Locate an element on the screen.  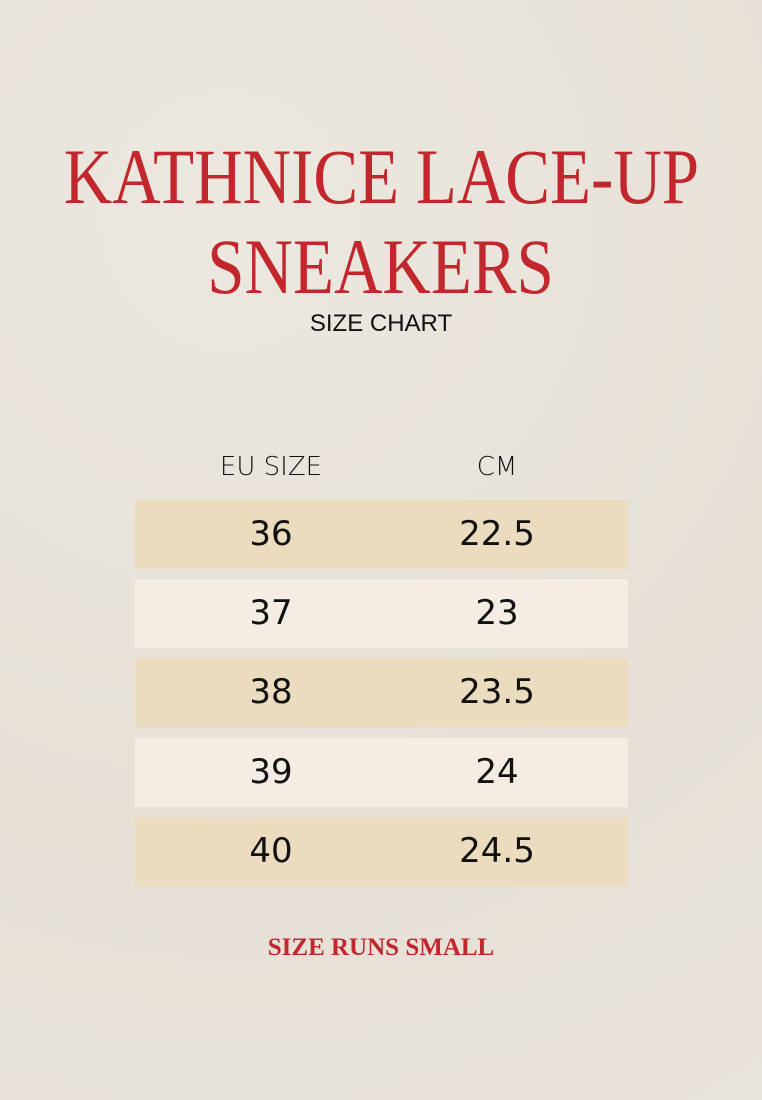
eu-size-cell: 40 is located at coordinates (271, 851).